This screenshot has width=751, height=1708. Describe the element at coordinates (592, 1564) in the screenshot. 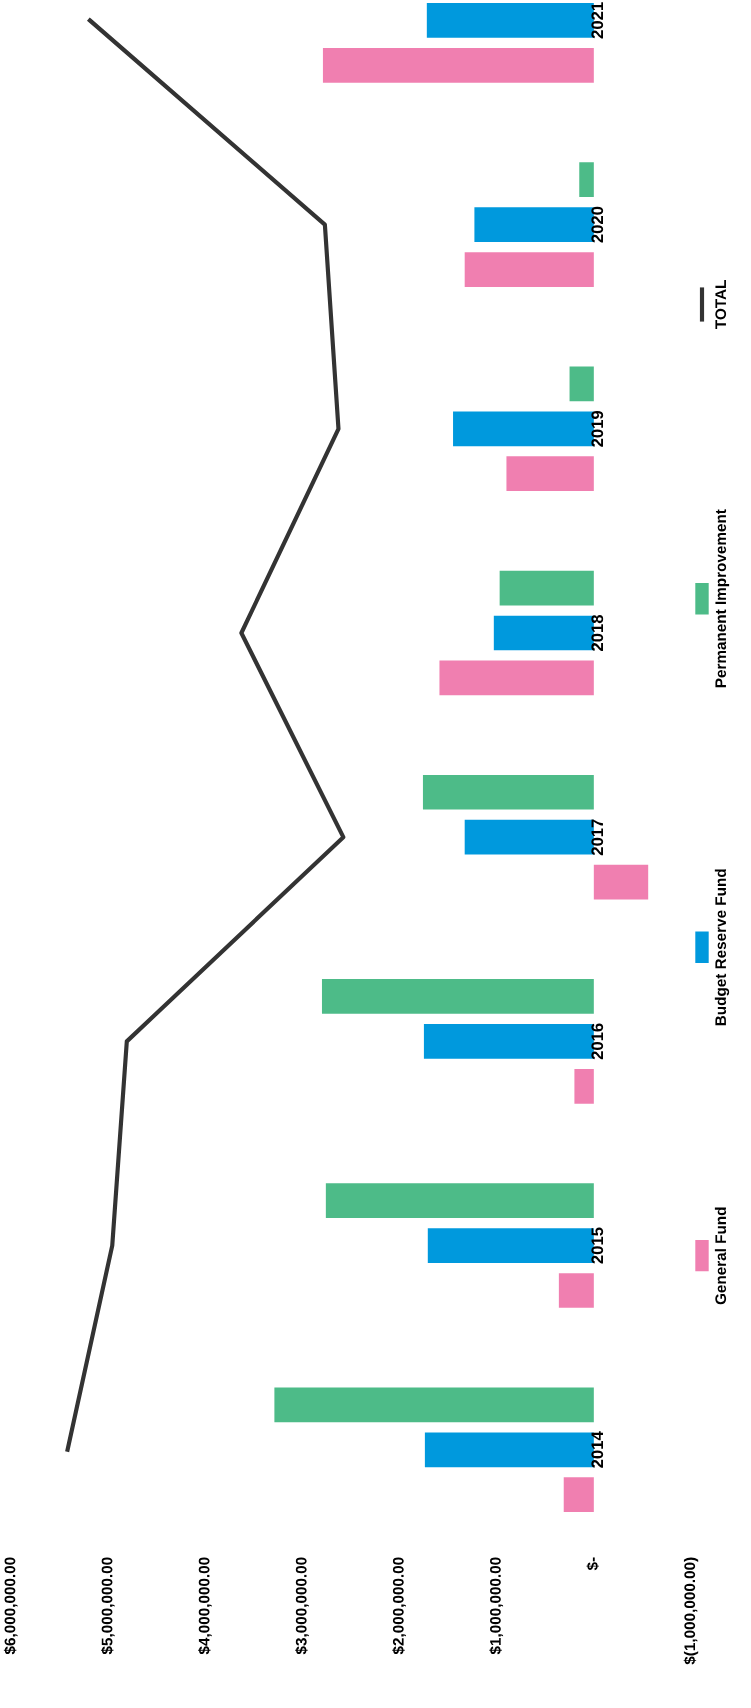

I see `x-tick-label: $-` at that location.